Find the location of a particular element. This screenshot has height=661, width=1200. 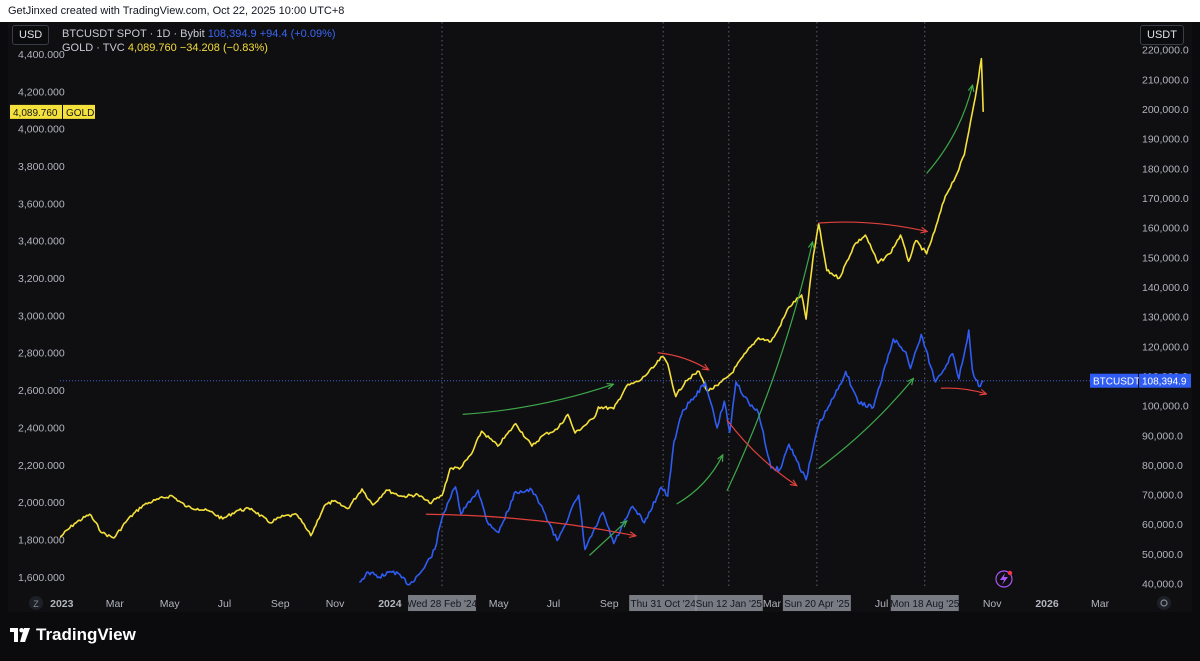

right-tick-label: 190,000.0 is located at coordinates (1165, 140).